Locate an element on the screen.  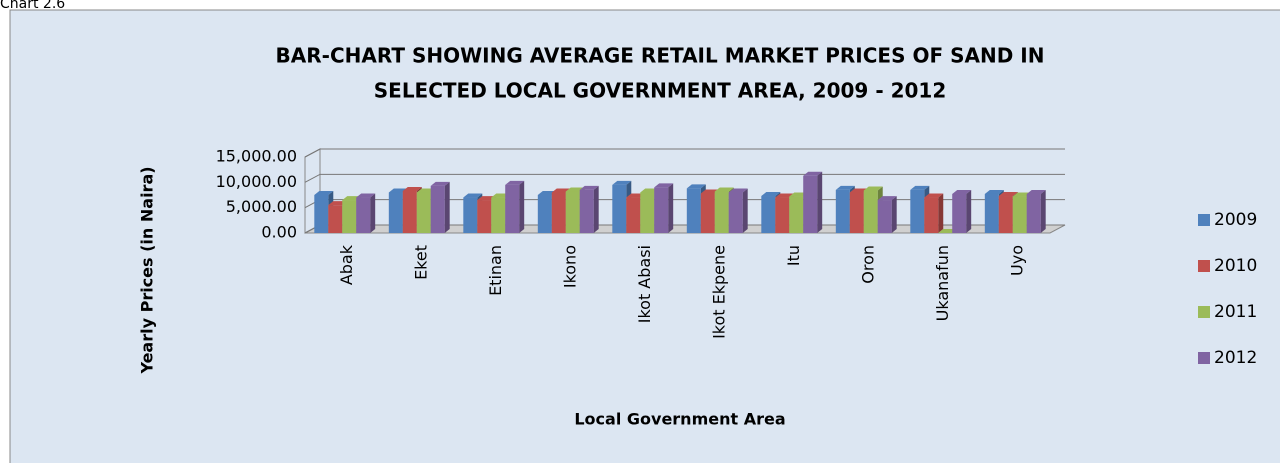
legend-label: 2011 is located at coordinates (1235, 312).